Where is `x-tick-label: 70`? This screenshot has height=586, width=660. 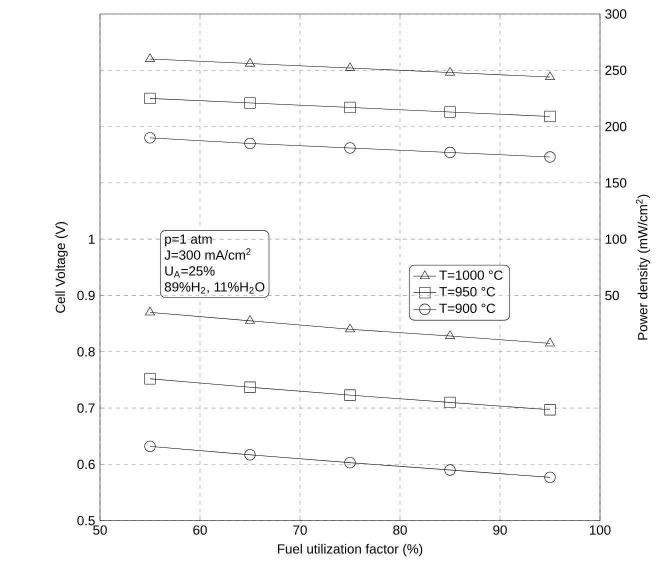
x-tick-label: 70 is located at coordinates (300, 530).